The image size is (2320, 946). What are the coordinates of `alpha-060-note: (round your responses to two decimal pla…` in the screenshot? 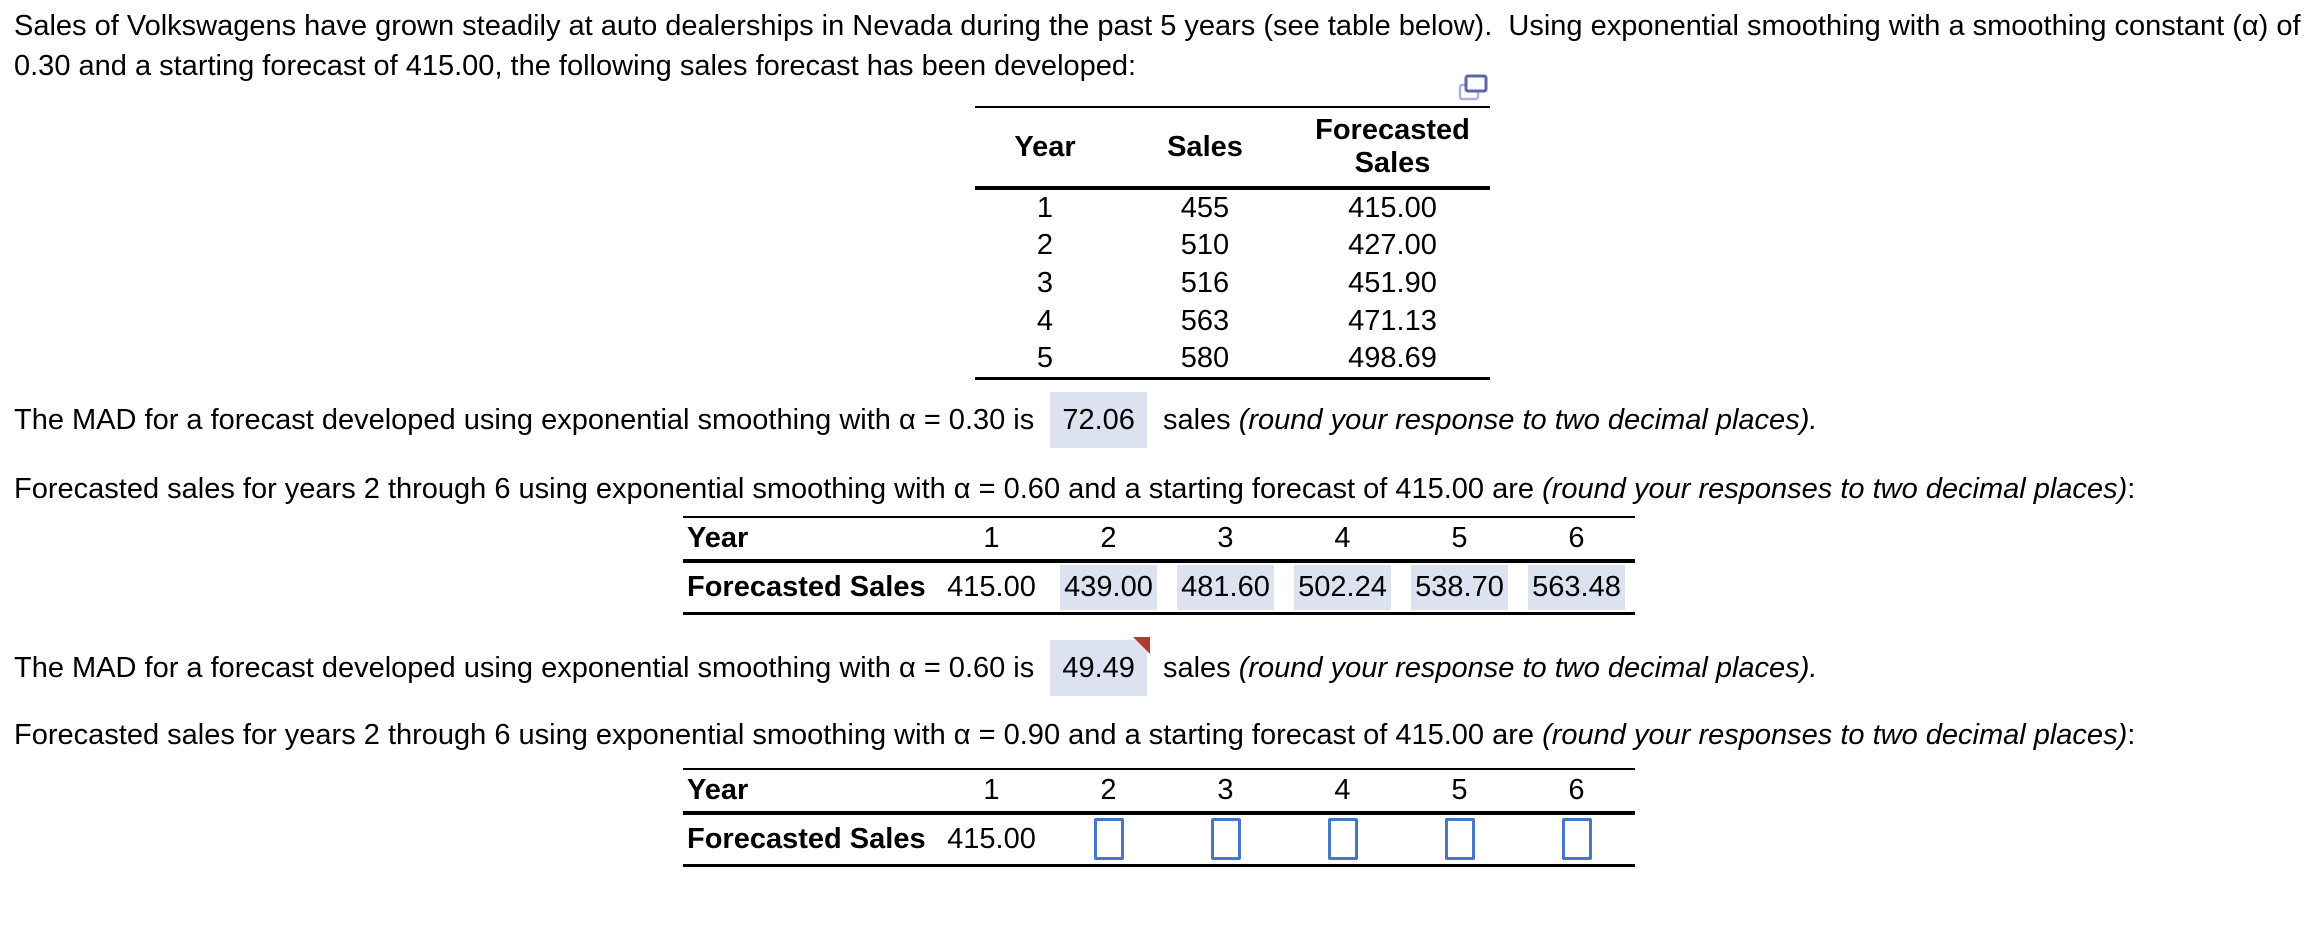 It's located at (1835, 489).